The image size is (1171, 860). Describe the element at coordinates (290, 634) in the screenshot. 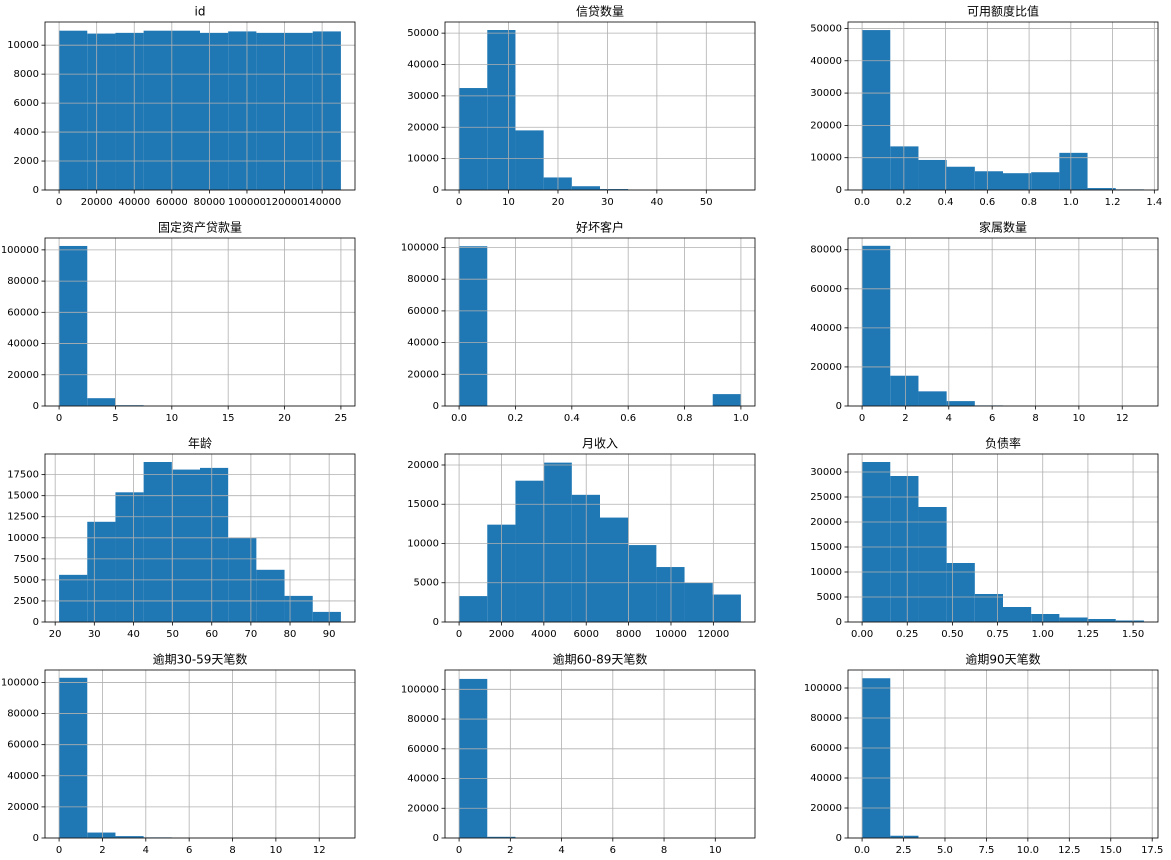

I see `x-tick-label: 80` at that location.